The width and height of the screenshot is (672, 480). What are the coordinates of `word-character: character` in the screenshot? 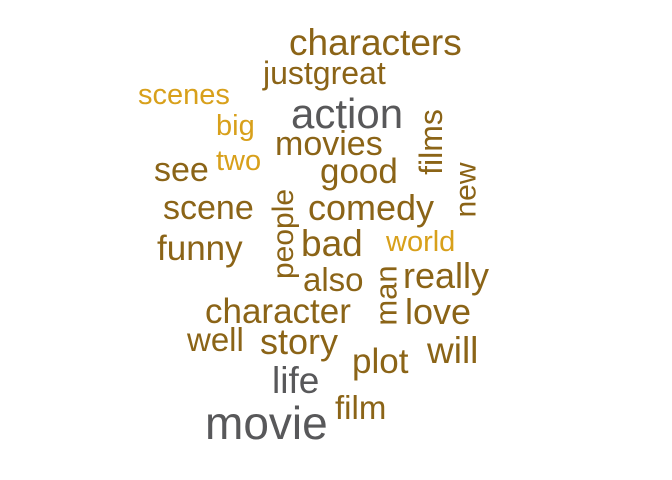 It's located at (278, 311).